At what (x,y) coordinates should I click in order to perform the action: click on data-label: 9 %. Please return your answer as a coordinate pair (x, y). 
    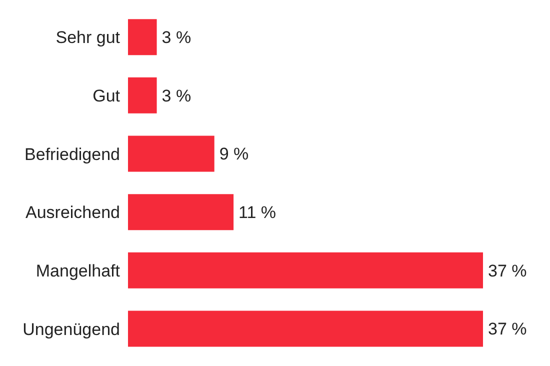
    Looking at the image, I should click on (234, 154).